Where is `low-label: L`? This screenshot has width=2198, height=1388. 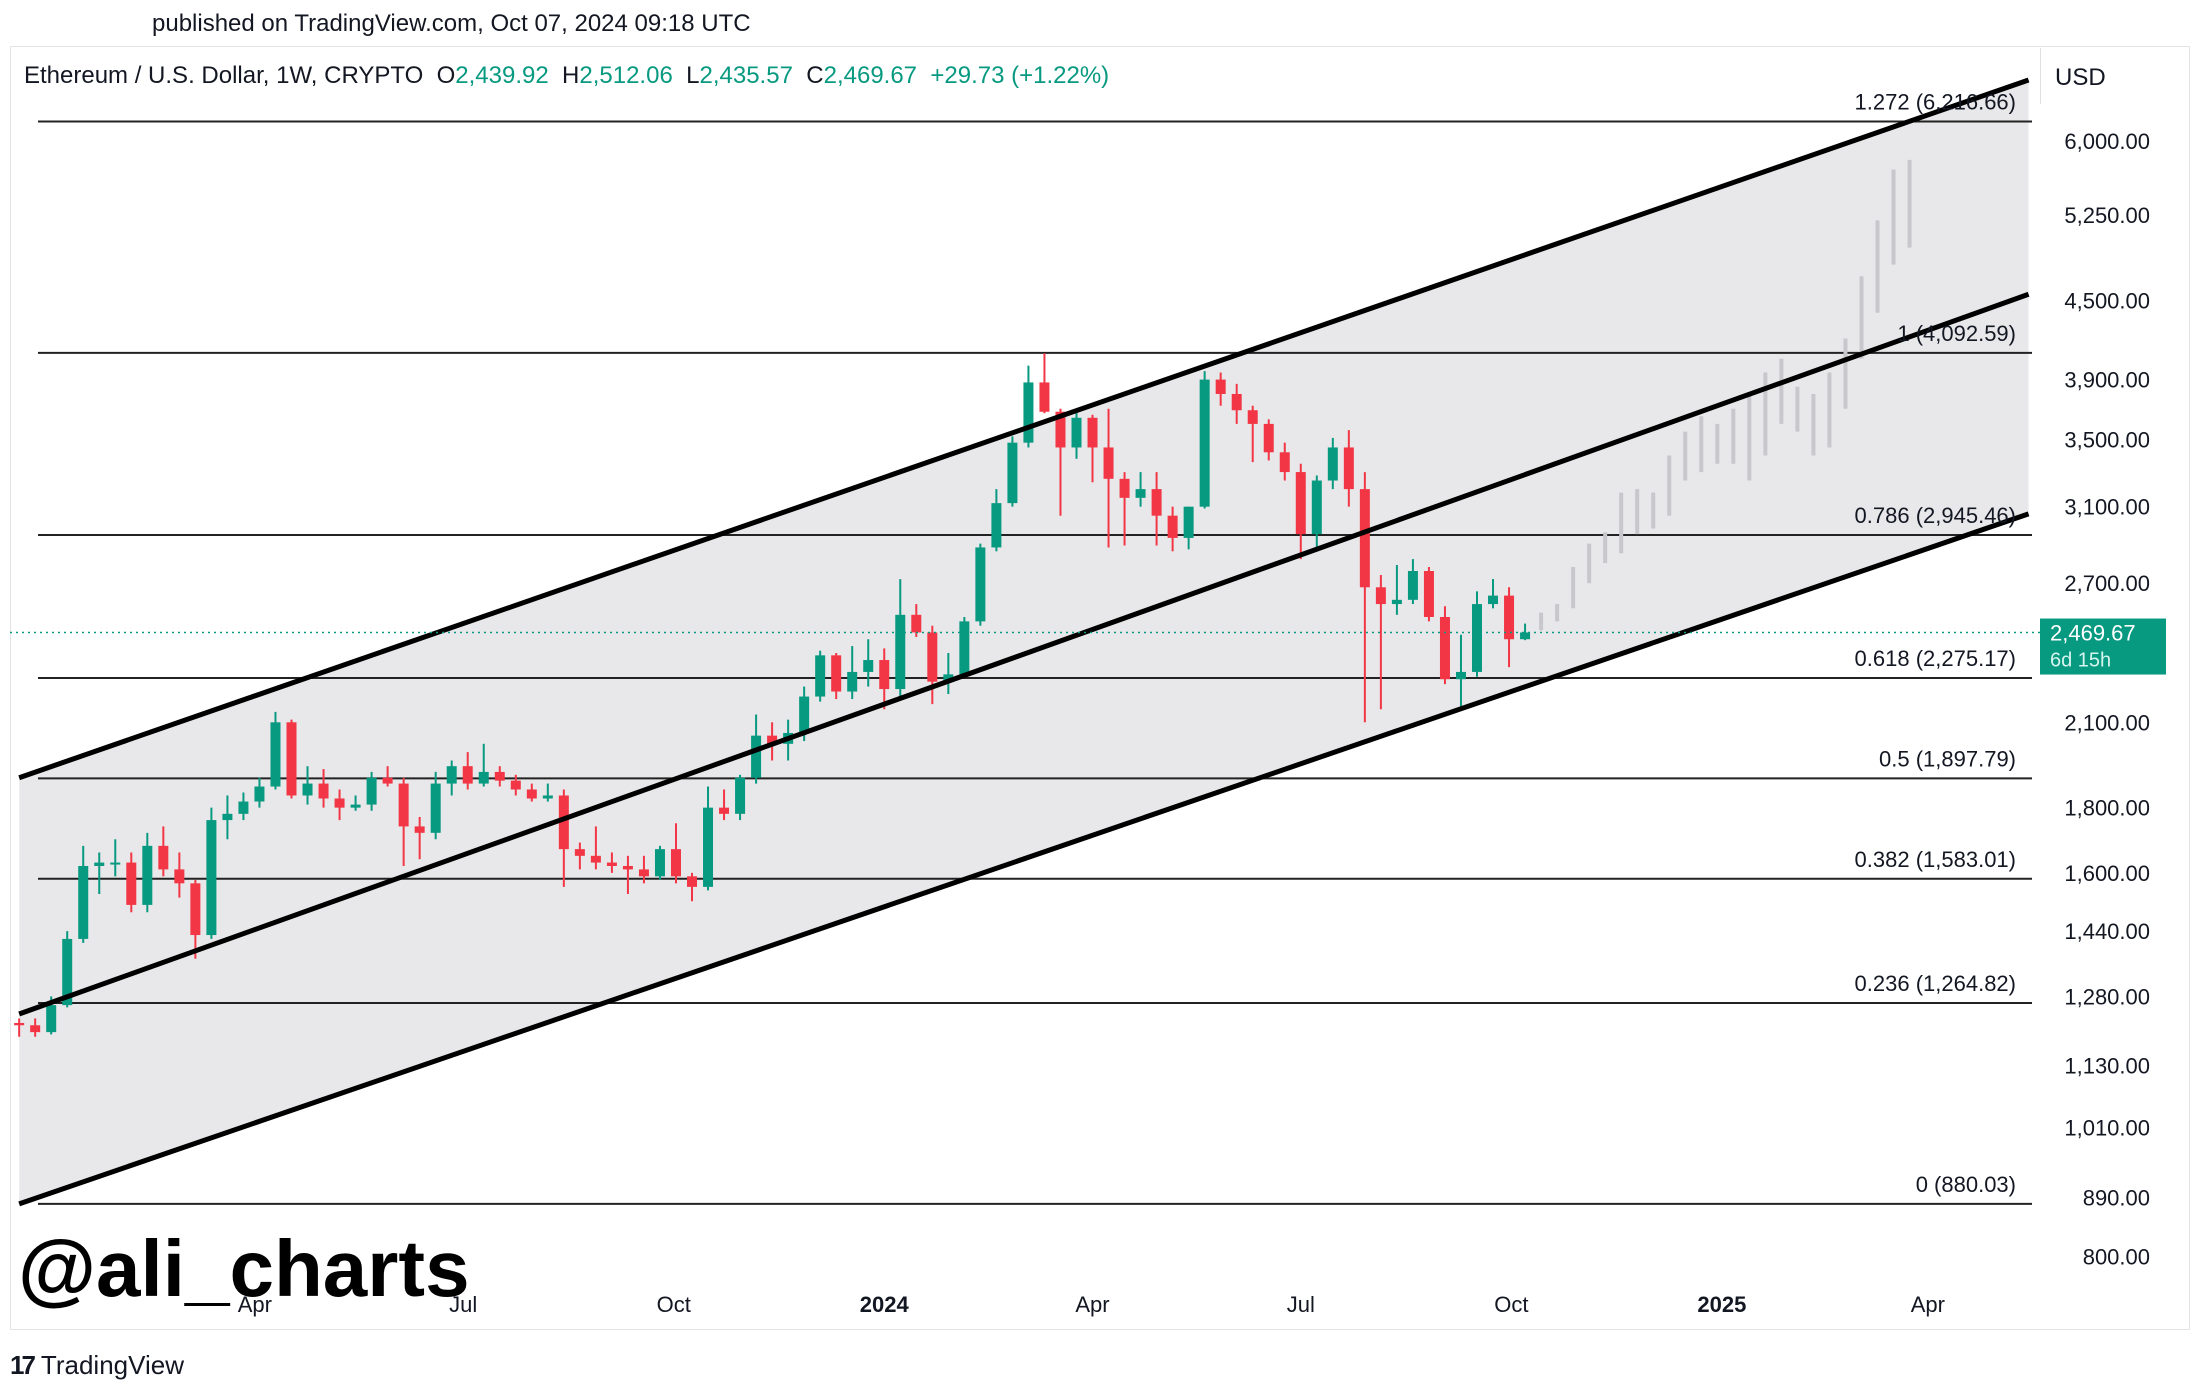 low-label: L is located at coordinates (693, 75).